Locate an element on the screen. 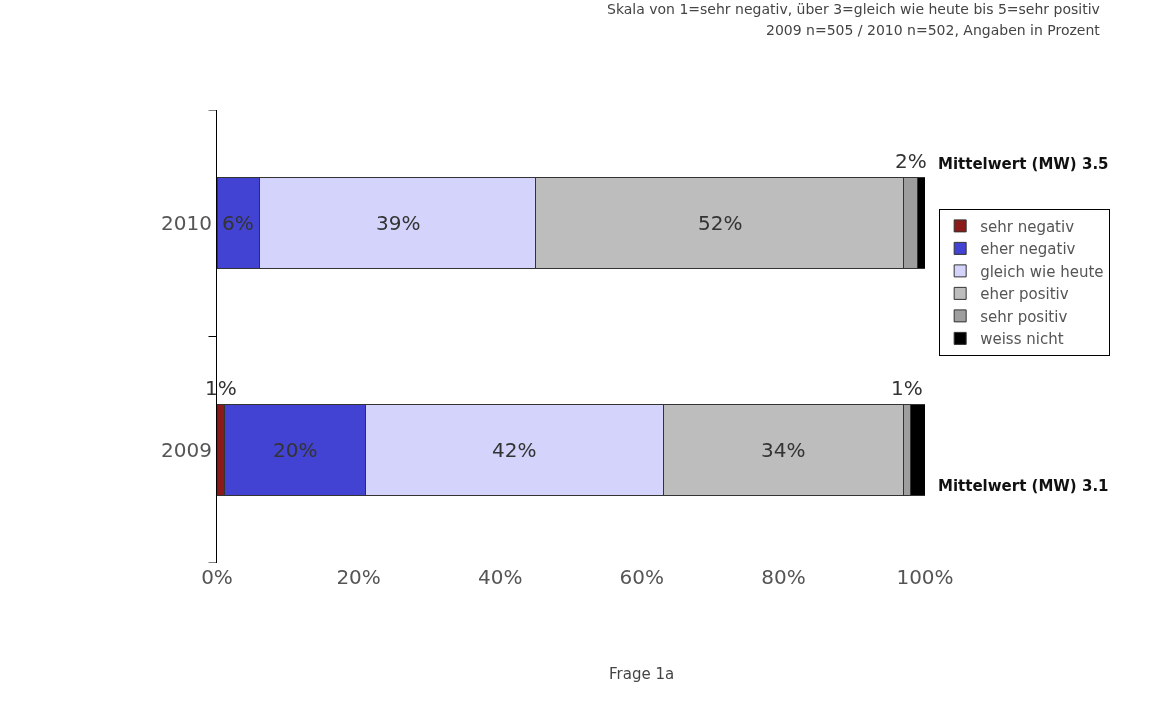 This screenshot has width=1176, height=713. text: Mittelwert (MW) 3.5 is located at coordinates (1023, 164).